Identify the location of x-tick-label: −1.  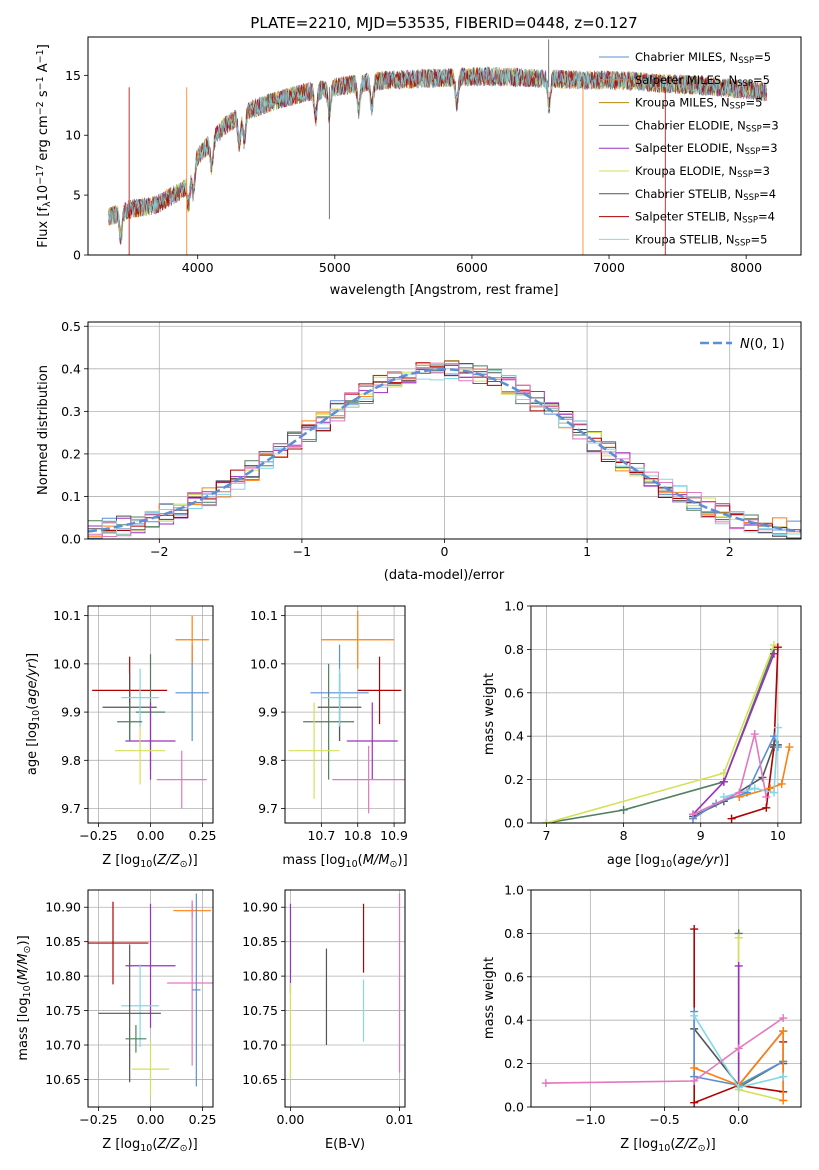
(302, 551).